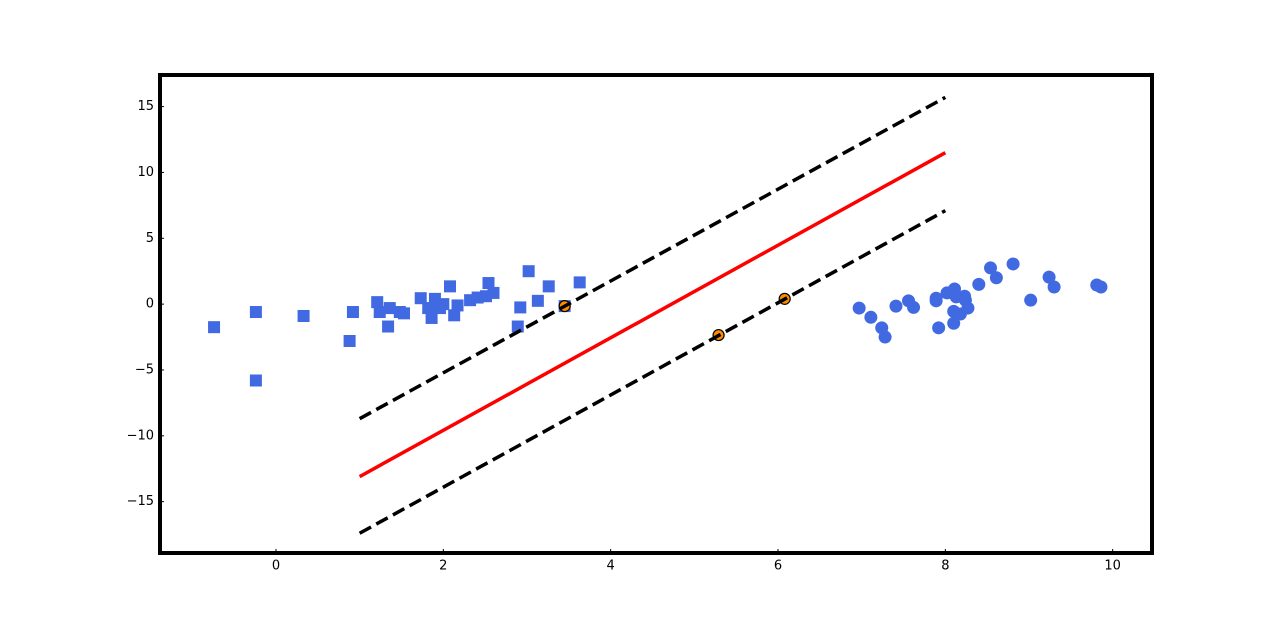 Image resolution: width=1280 pixels, height=627 pixels. Describe the element at coordinates (150, 304) in the screenshot. I see `y-tick-label: 0` at that location.